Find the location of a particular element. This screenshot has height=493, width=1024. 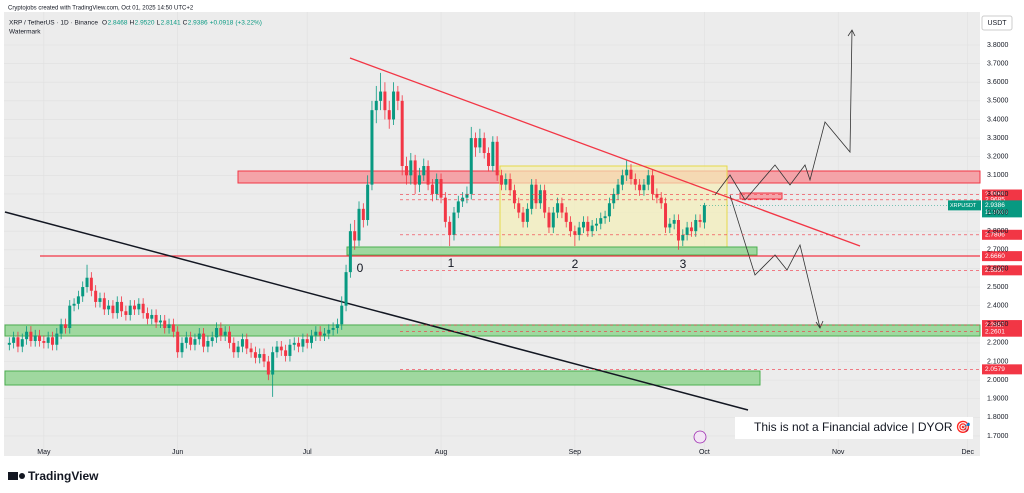

y-tick-label: 2.7000 is located at coordinates (998, 250).